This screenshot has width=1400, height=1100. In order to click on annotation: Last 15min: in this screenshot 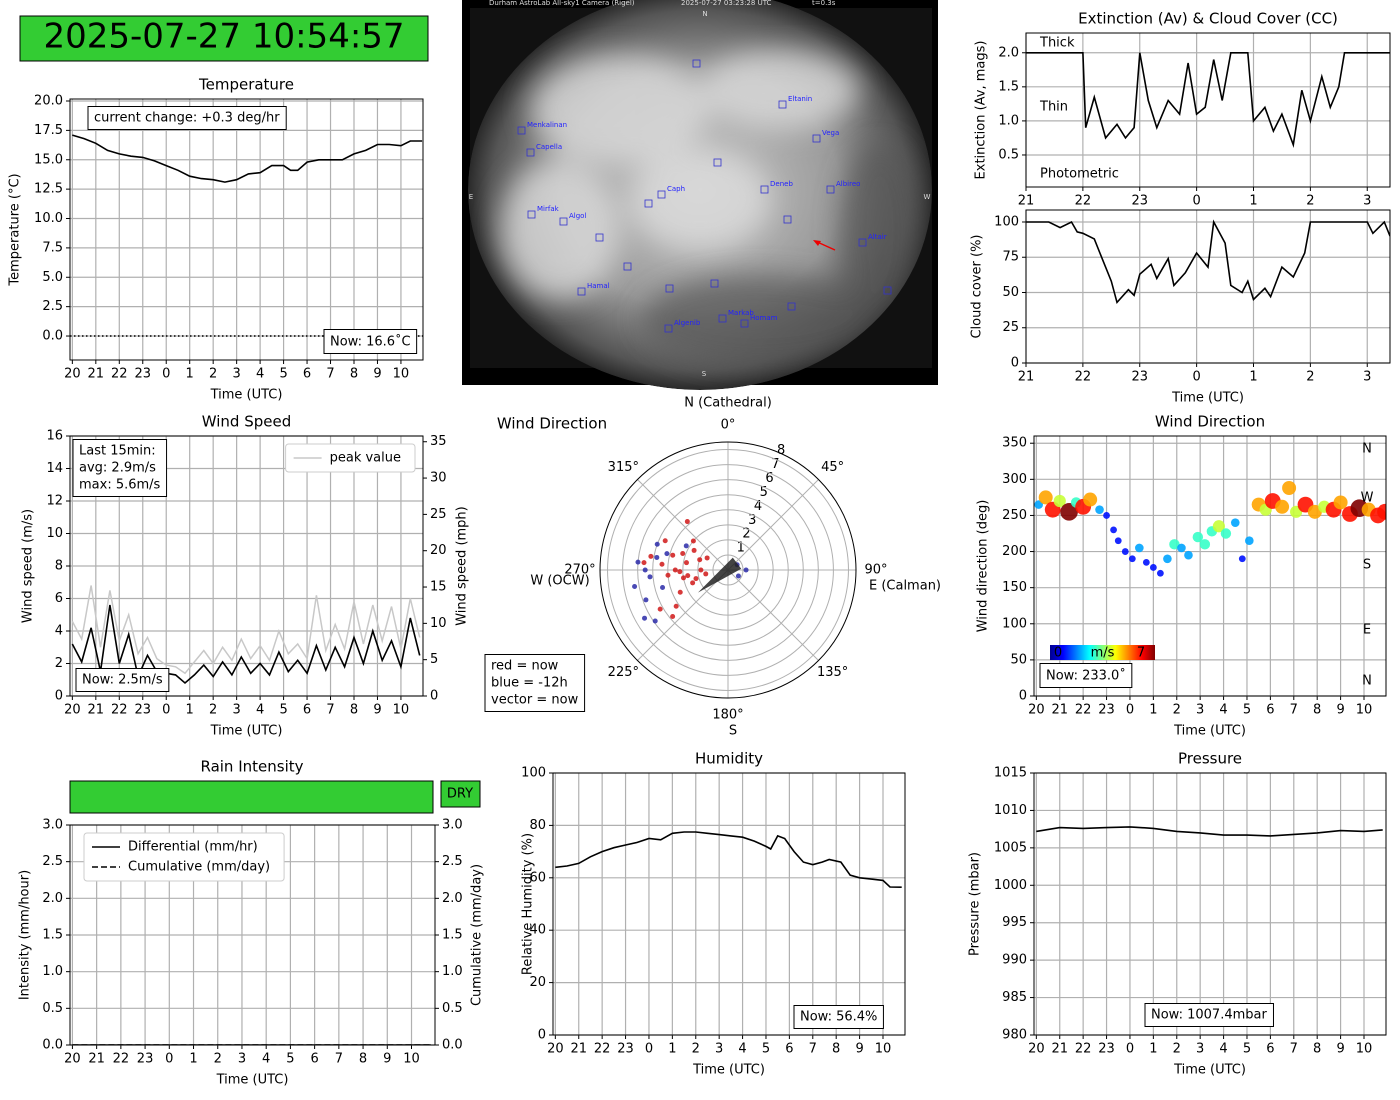, I will do `click(117, 451)`.